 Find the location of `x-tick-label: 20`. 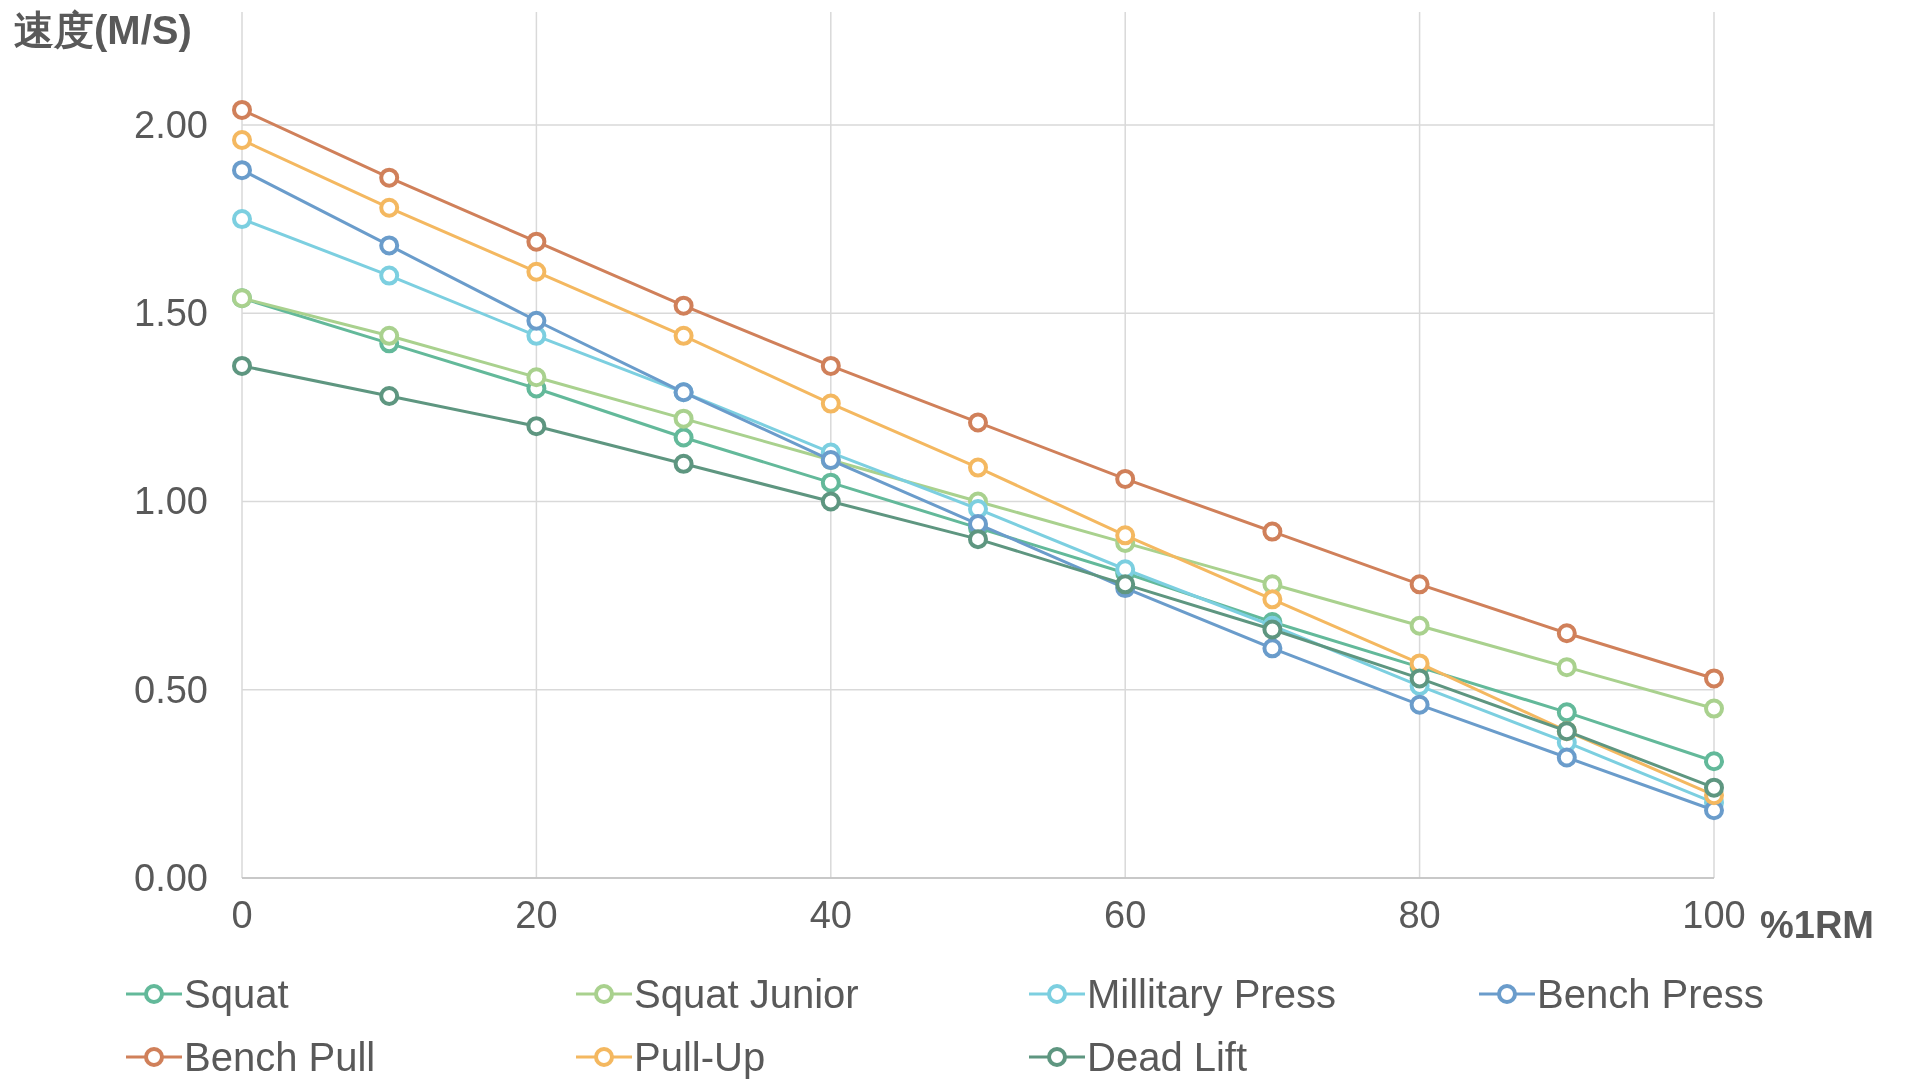

x-tick-label: 20 is located at coordinates (536, 915).